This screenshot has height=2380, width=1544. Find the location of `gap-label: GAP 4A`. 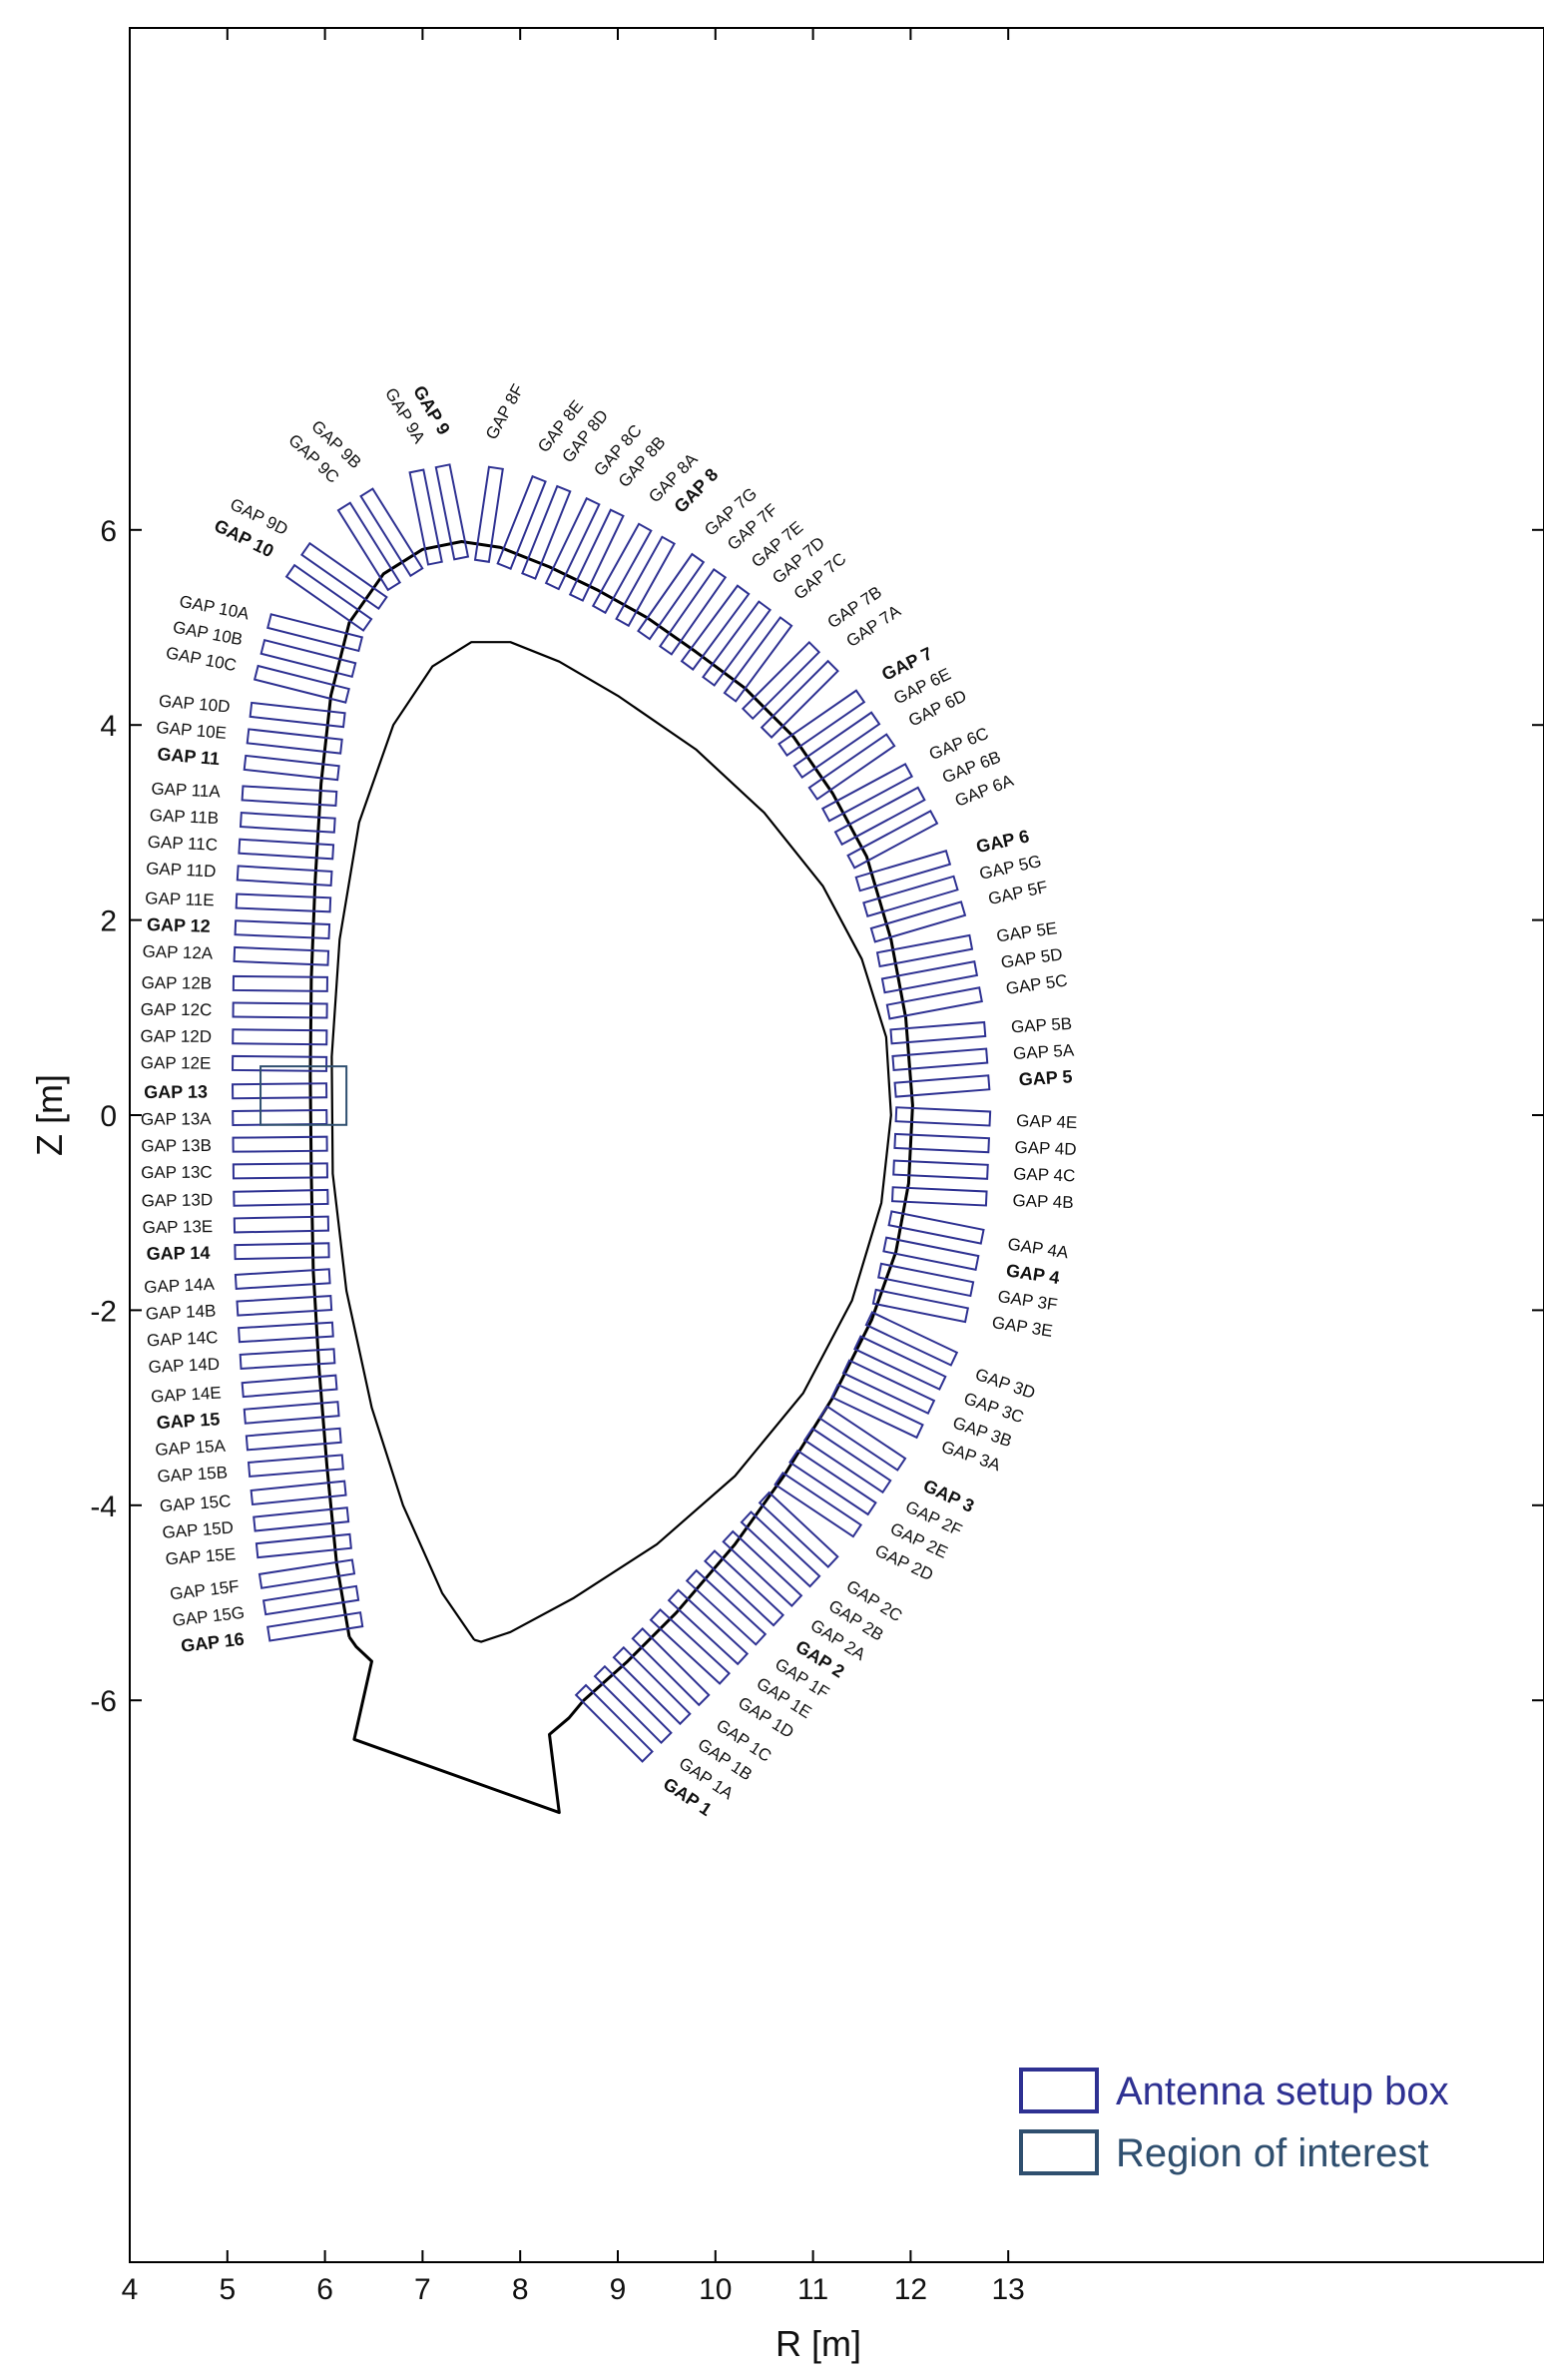

gap-label: GAP 4A is located at coordinates (1038, 1249).